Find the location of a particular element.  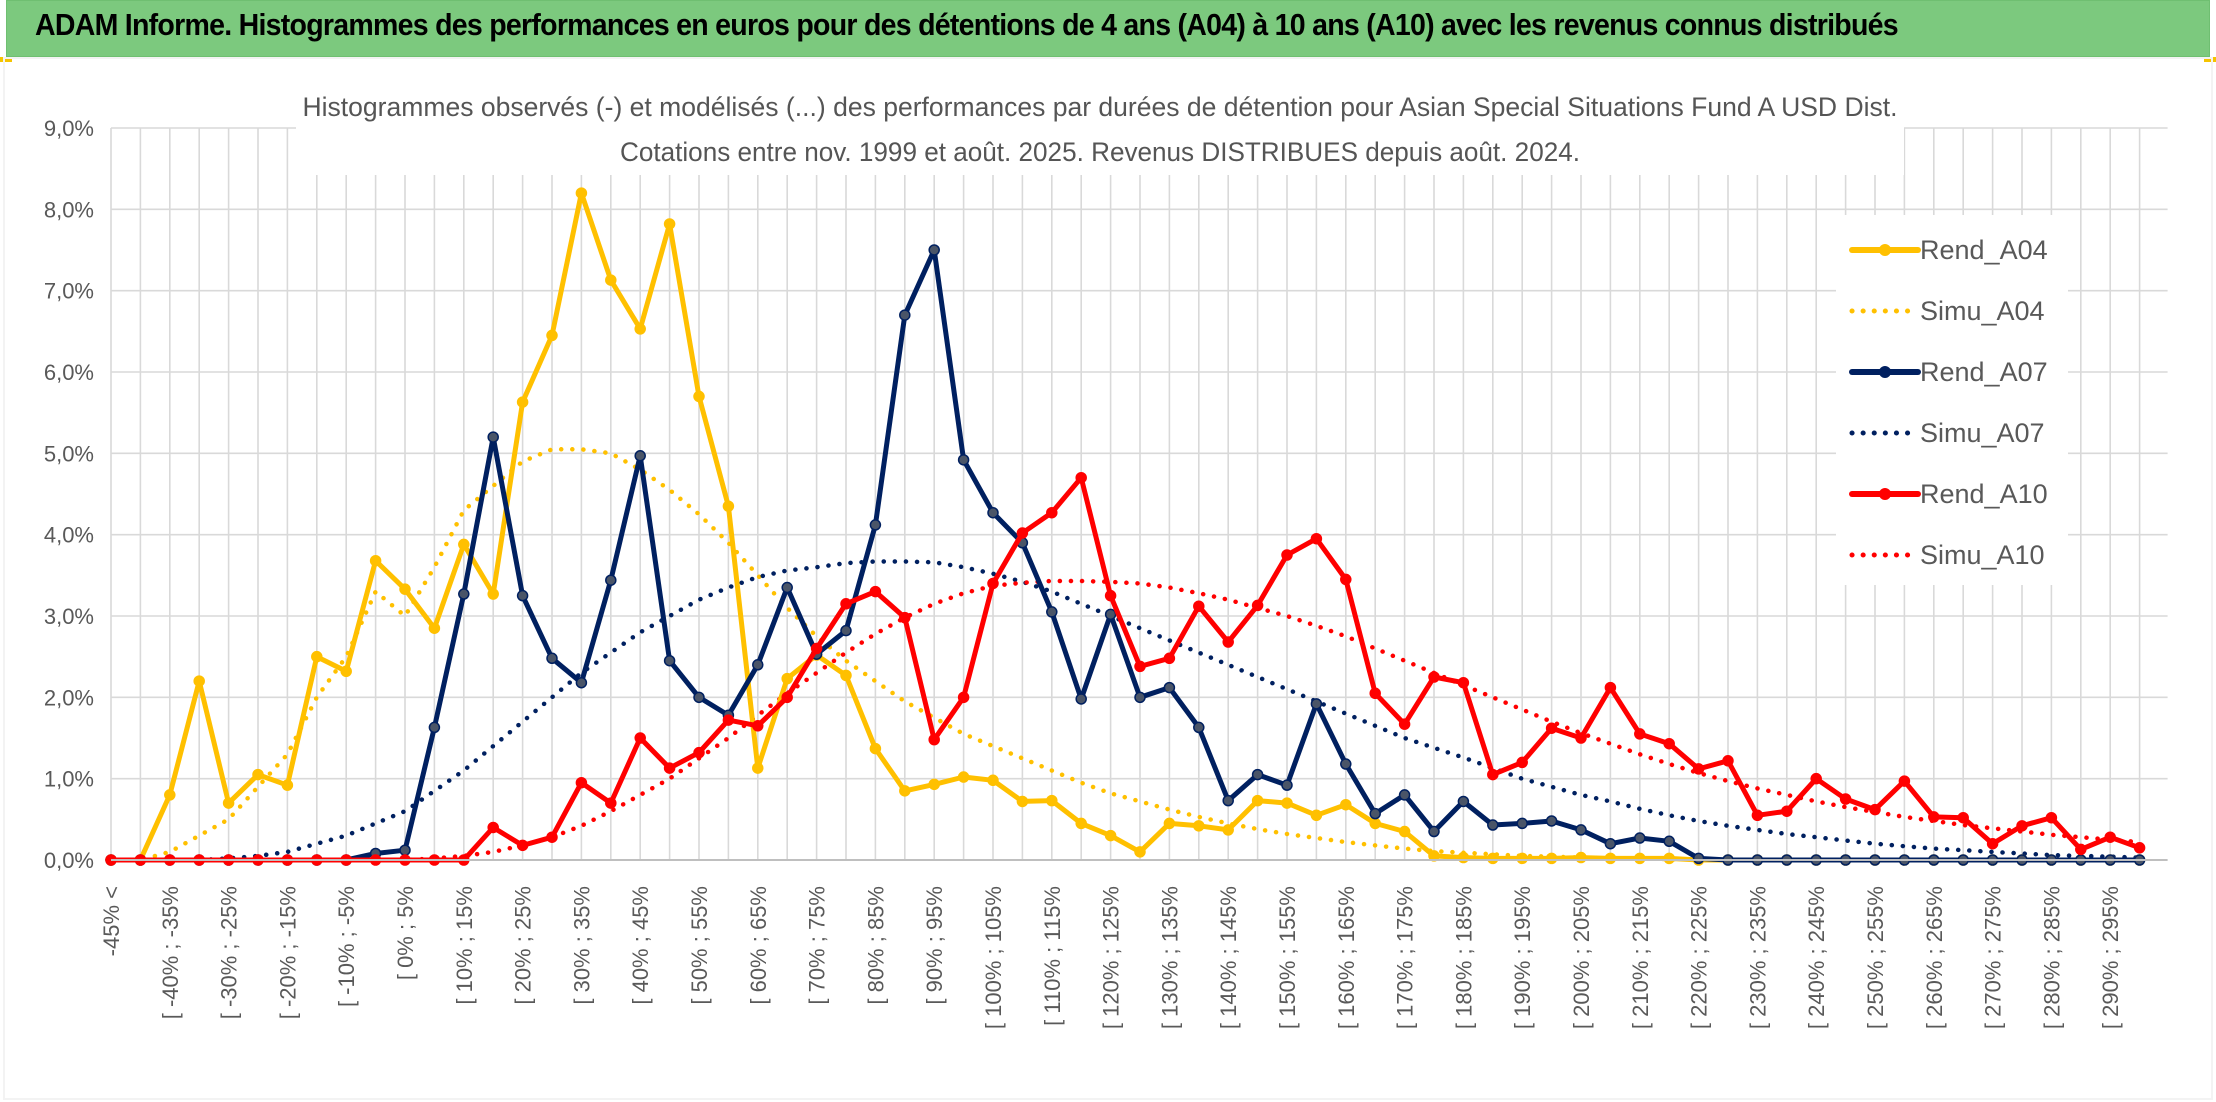

x-tick-label: [ -30% ; -25% is located at coordinates (229, 952).